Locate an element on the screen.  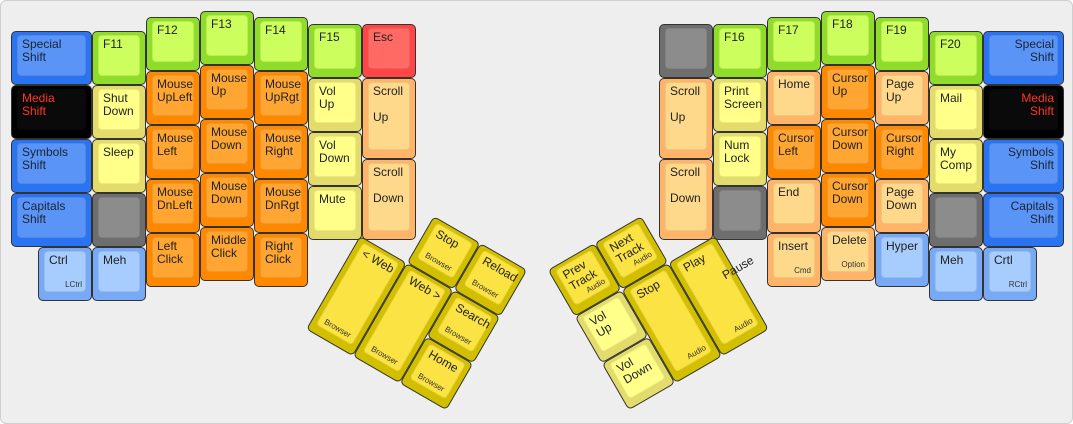
keycap-top: My Comp is located at coordinates (956, 163).